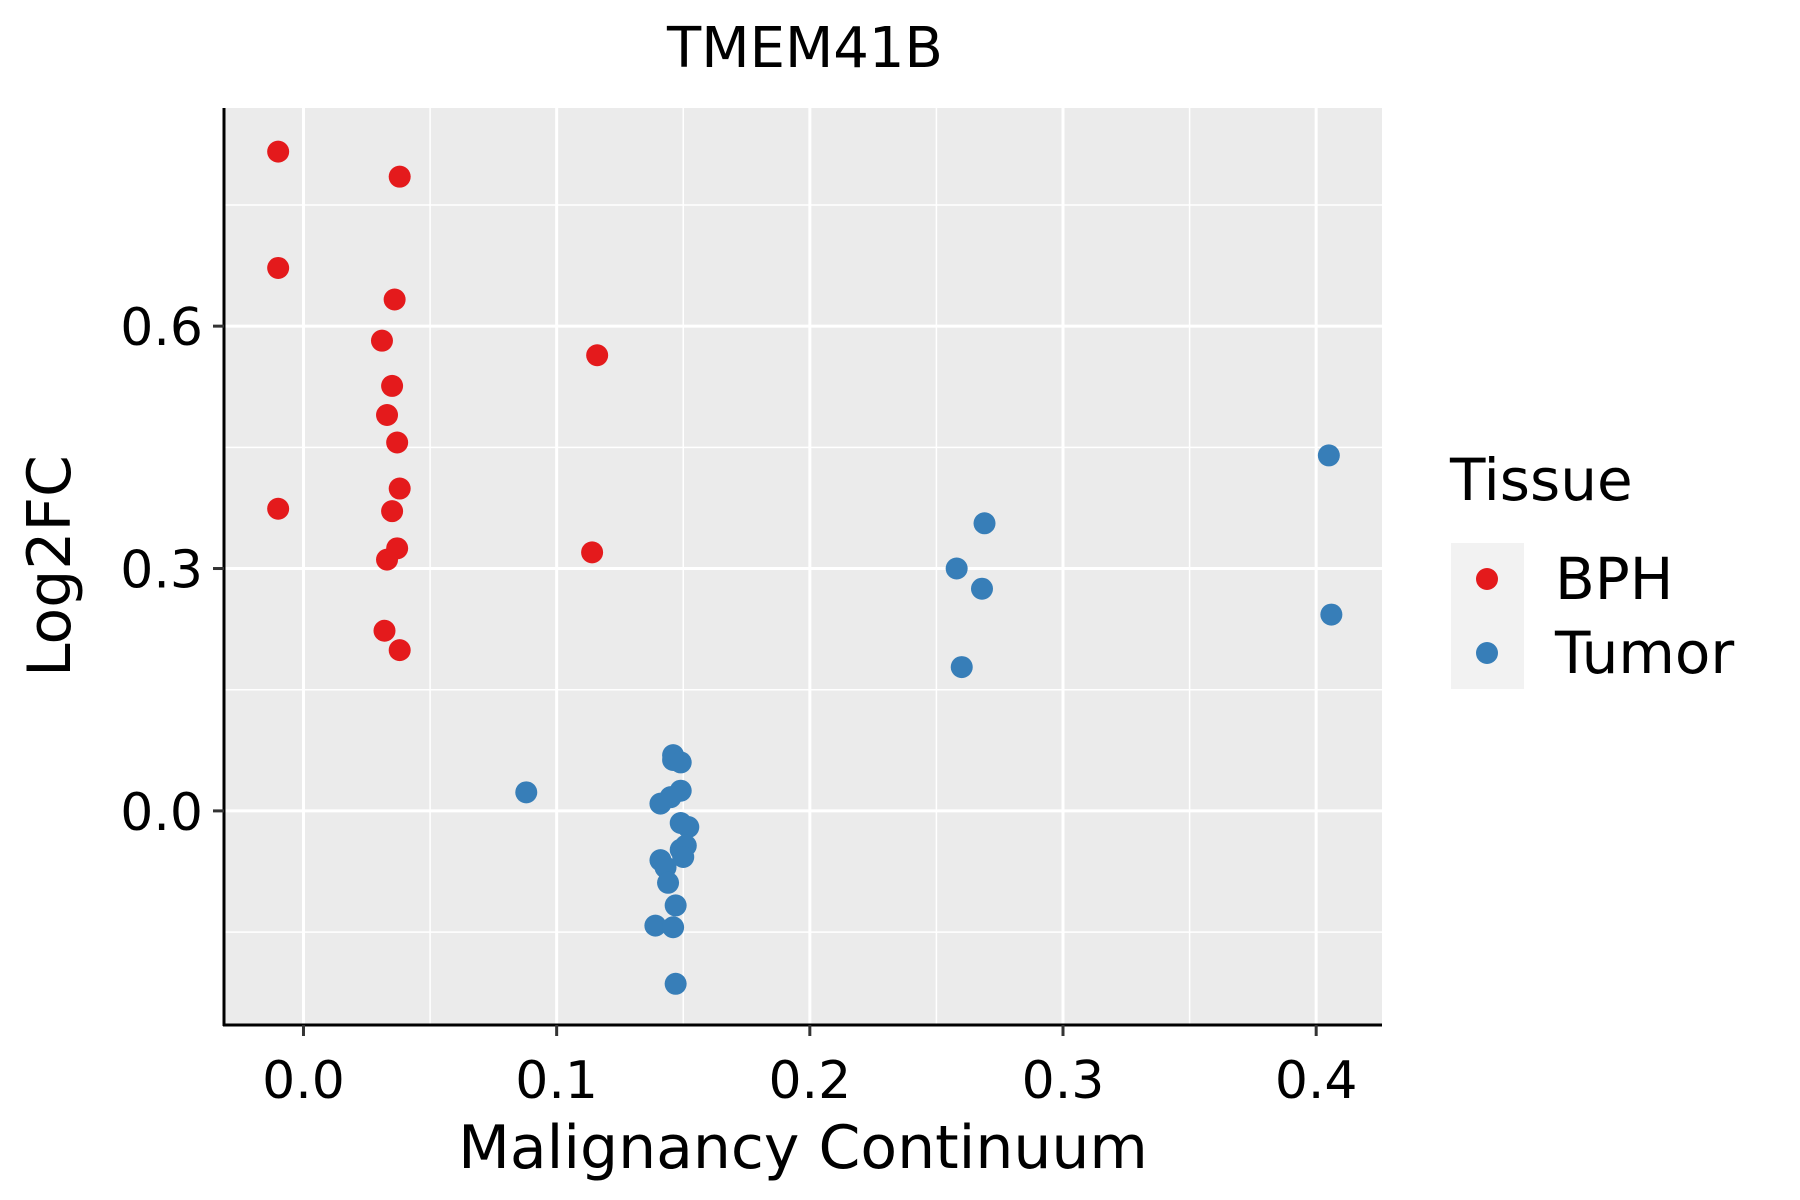 The width and height of the screenshot is (1800, 1200). What do you see at coordinates (809, 1081) in the screenshot?
I see `x-tick-label: 0.2` at bounding box center [809, 1081].